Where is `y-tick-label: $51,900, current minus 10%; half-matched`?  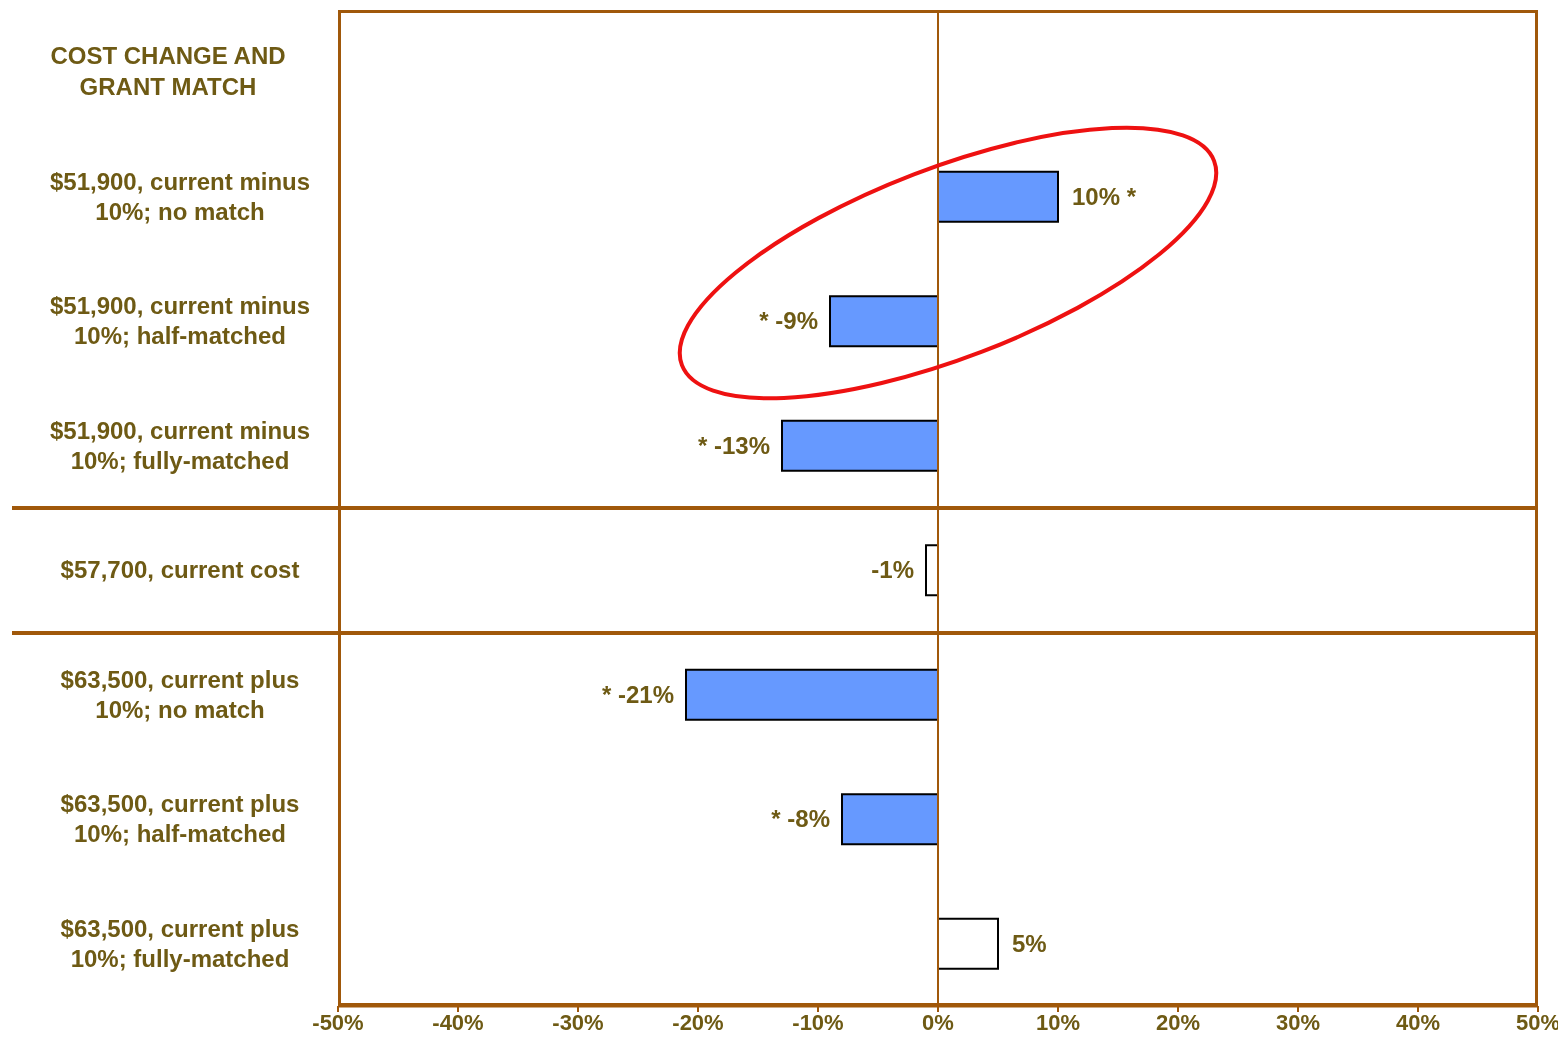
y-tick-label: $51,900, current minus 10%; half-matched is located at coordinates (180, 321).